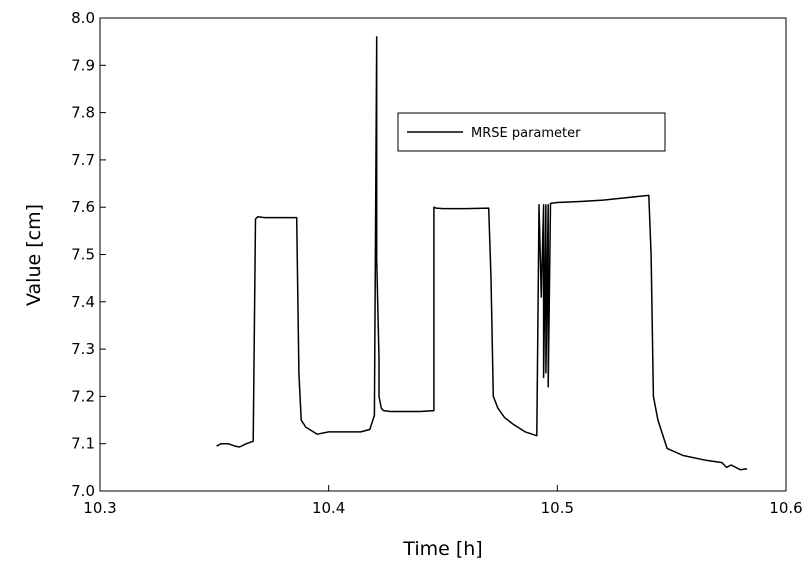  I want to click on y-tick-label: 7.3, so click(83, 349).